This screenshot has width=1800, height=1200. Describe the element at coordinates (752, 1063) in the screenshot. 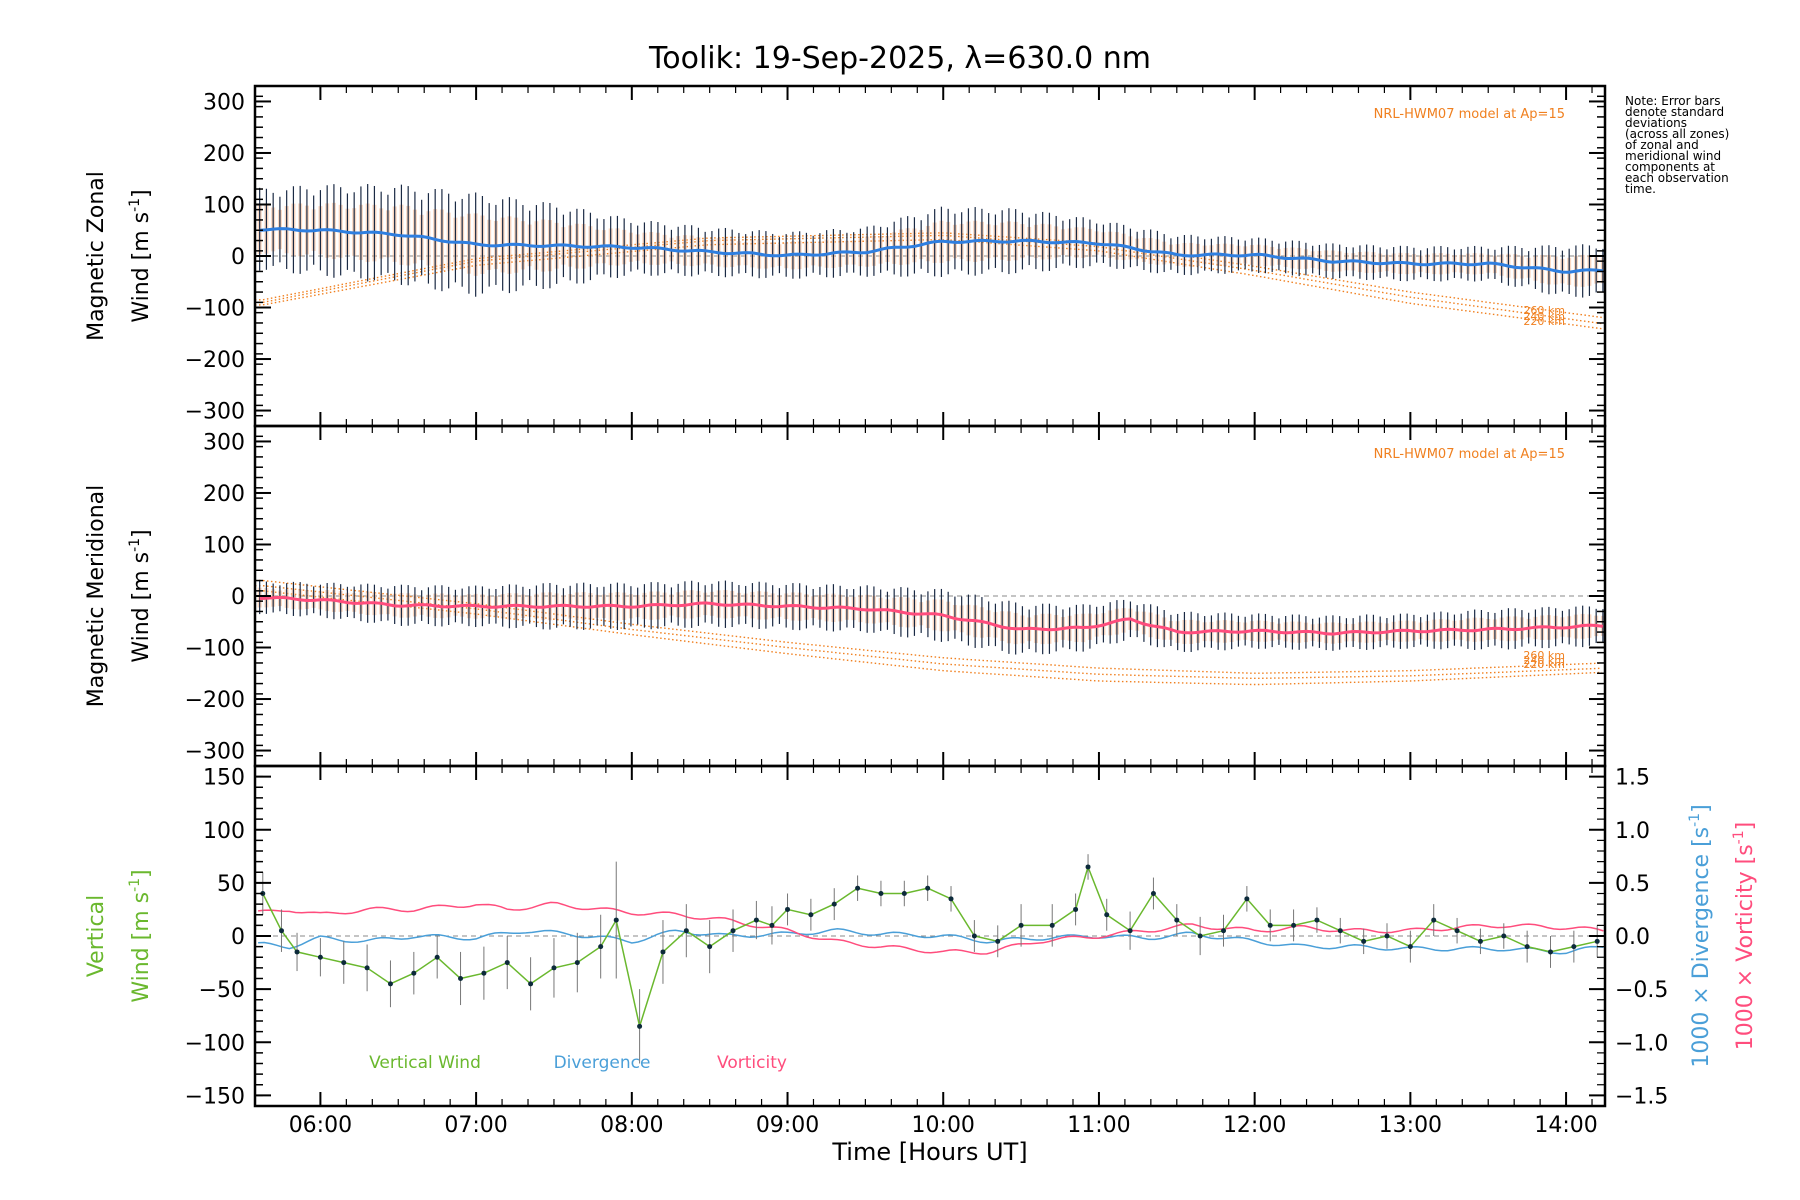

I see `legend-item: Vorticity` at that location.